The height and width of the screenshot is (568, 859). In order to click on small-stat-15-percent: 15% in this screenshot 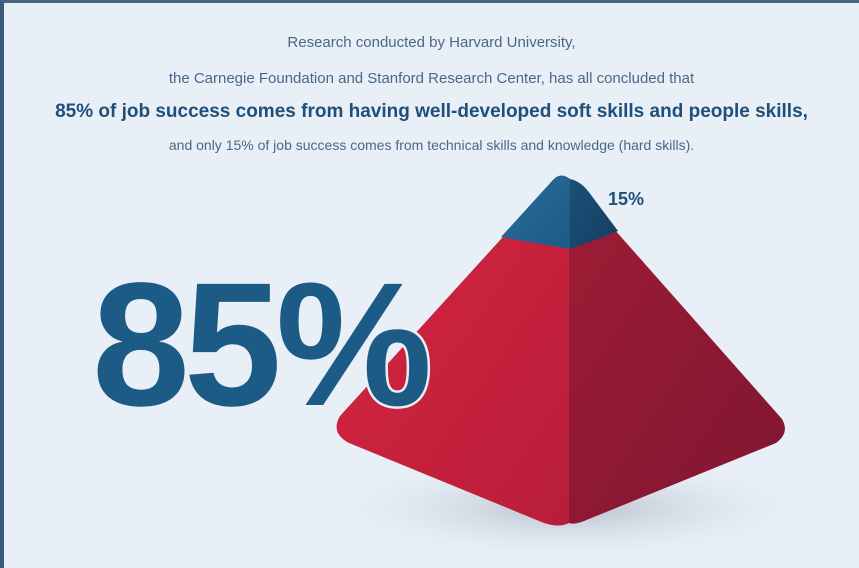, I will do `click(626, 199)`.